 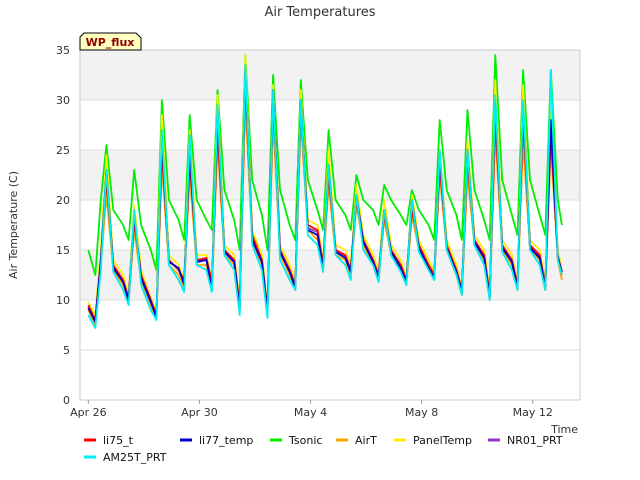 I want to click on legend-label: AirT, so click(x=366, y=440).